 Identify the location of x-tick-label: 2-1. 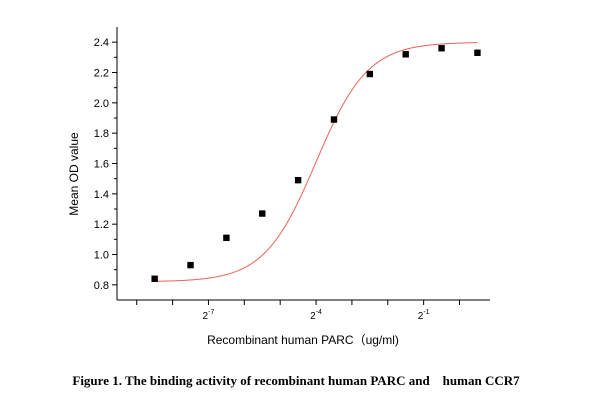
(424, 315).